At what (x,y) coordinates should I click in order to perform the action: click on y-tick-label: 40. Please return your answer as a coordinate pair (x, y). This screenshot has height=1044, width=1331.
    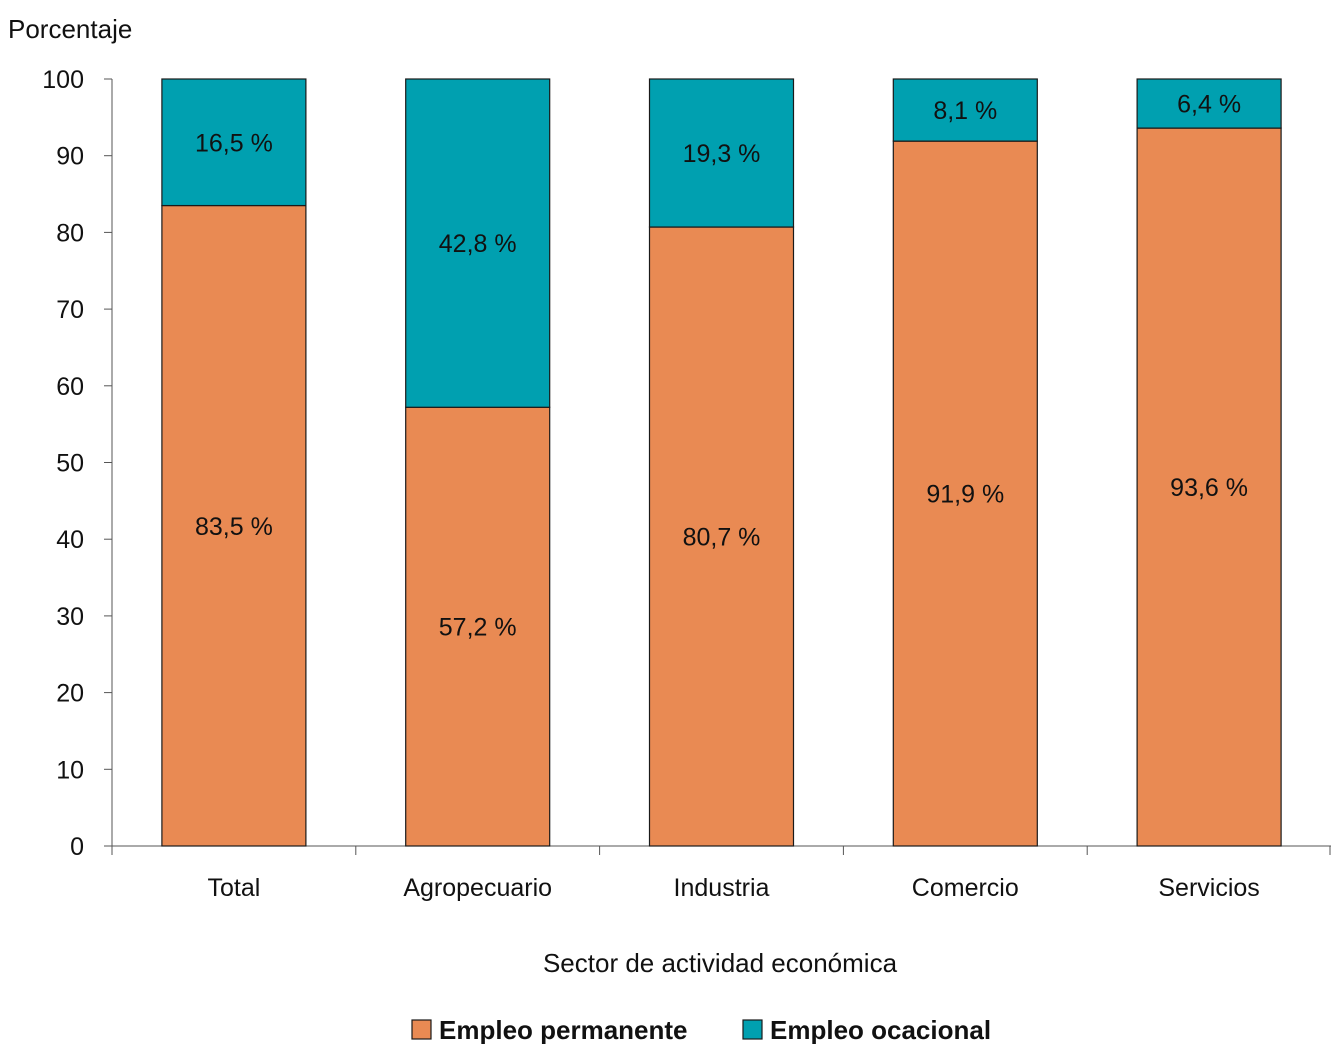
    Looking at the image, I should click on (70, 540).